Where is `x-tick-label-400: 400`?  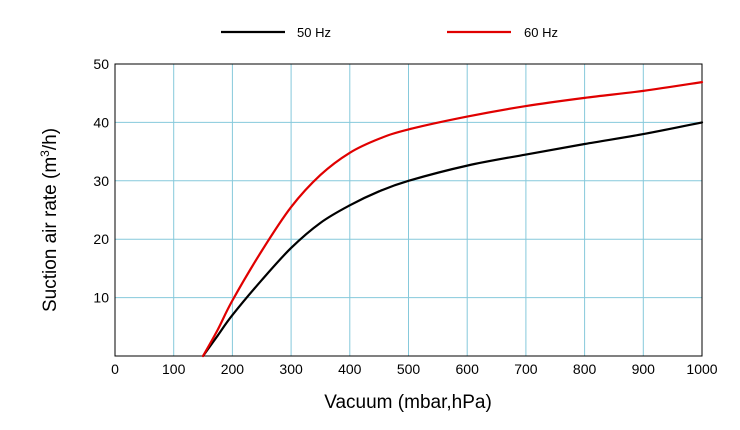 x-tick-label-400: 400 is located at coordinates (350, 369).